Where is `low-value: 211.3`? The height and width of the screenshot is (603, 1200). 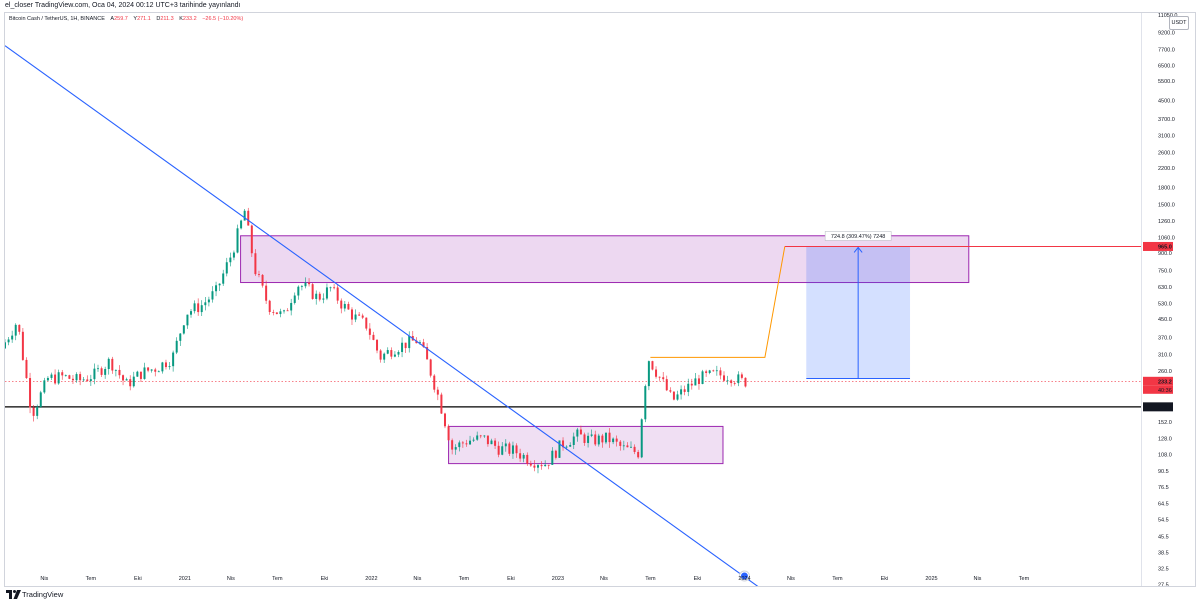
low-value: 211.3 is located at coordinates (167, 19).